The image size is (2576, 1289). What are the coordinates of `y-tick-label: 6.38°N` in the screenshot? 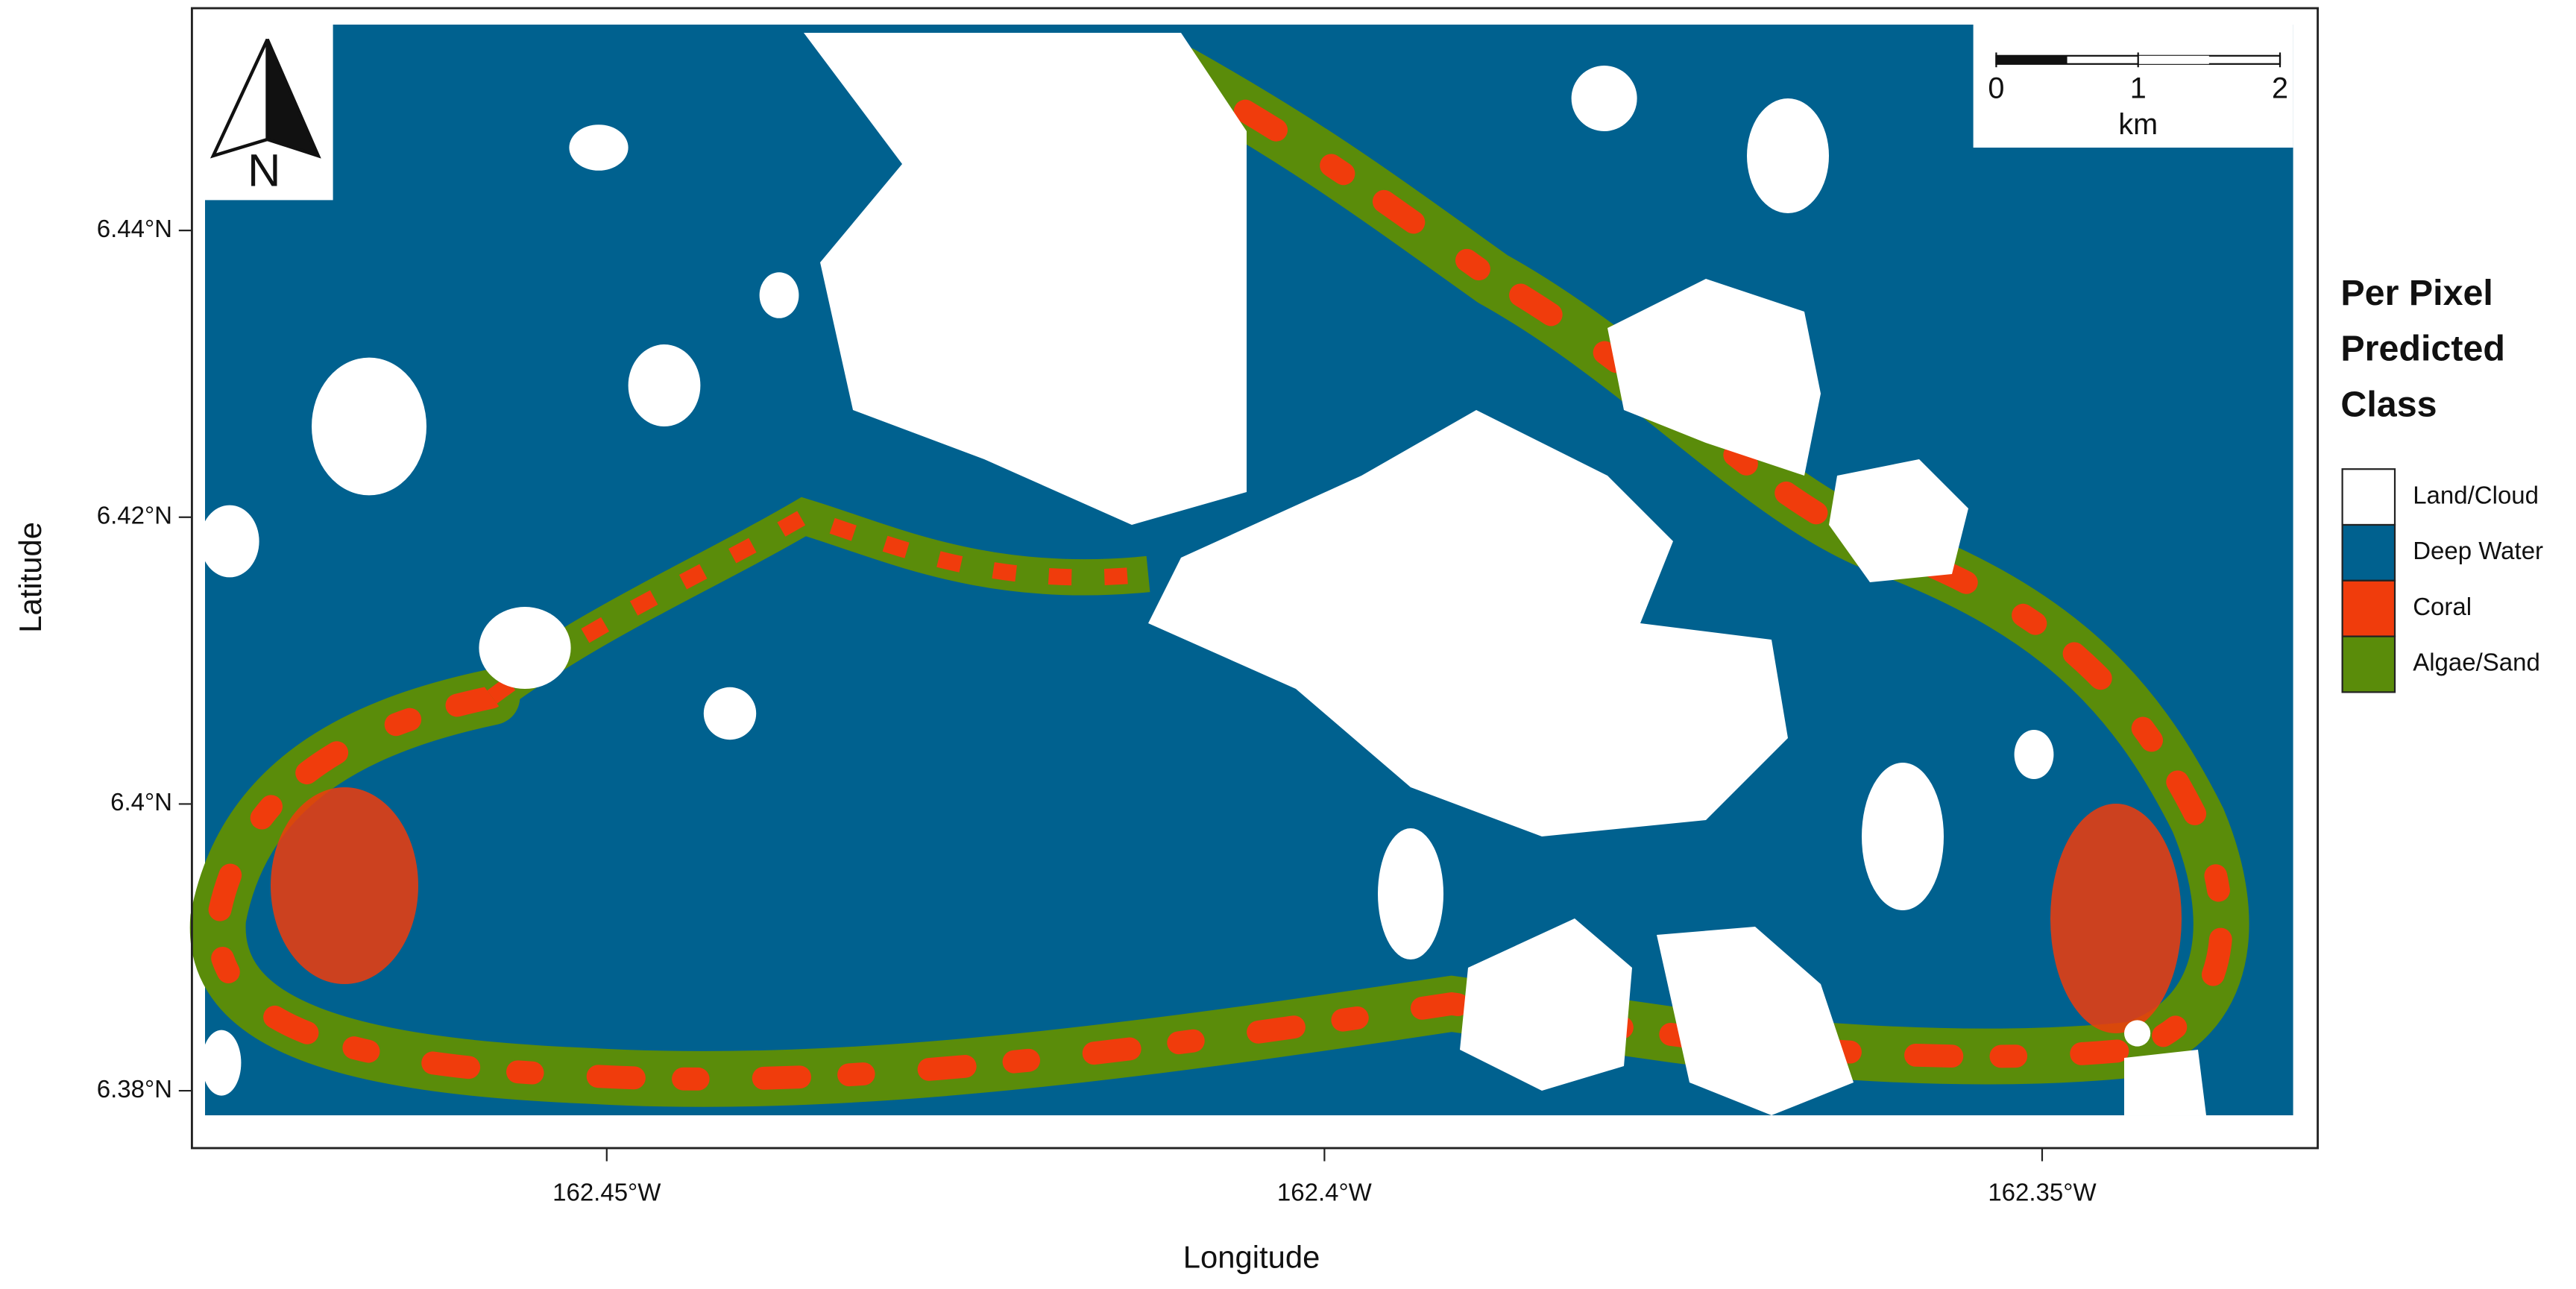 It's located at (134, 1089).